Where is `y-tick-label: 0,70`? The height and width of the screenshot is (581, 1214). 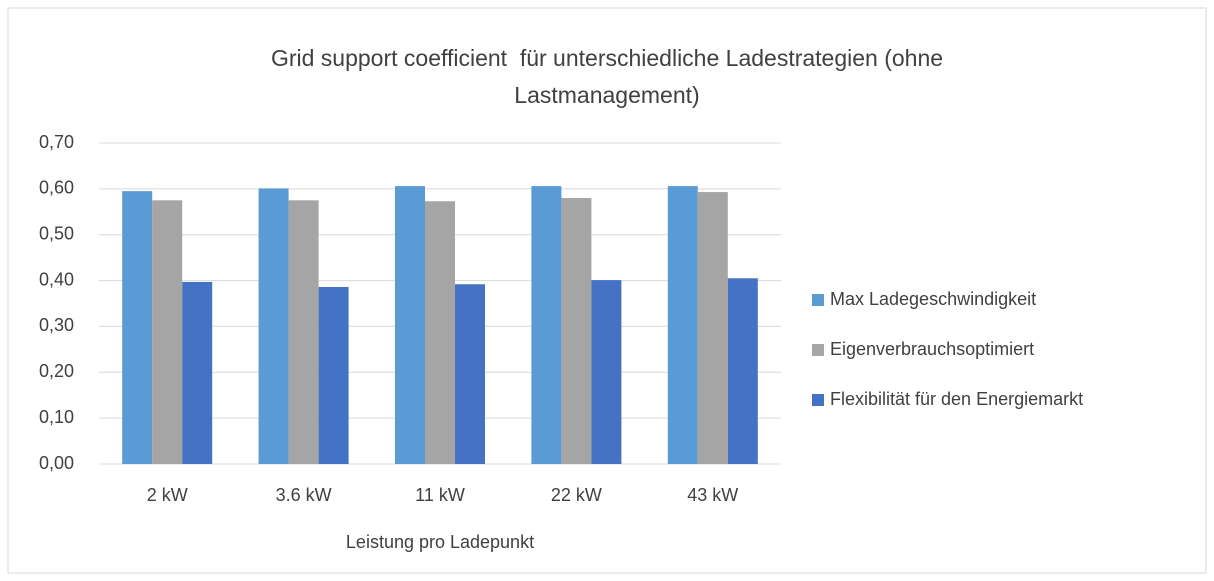 y-tick-label: 0,70 is located at coordinates (56, 142).